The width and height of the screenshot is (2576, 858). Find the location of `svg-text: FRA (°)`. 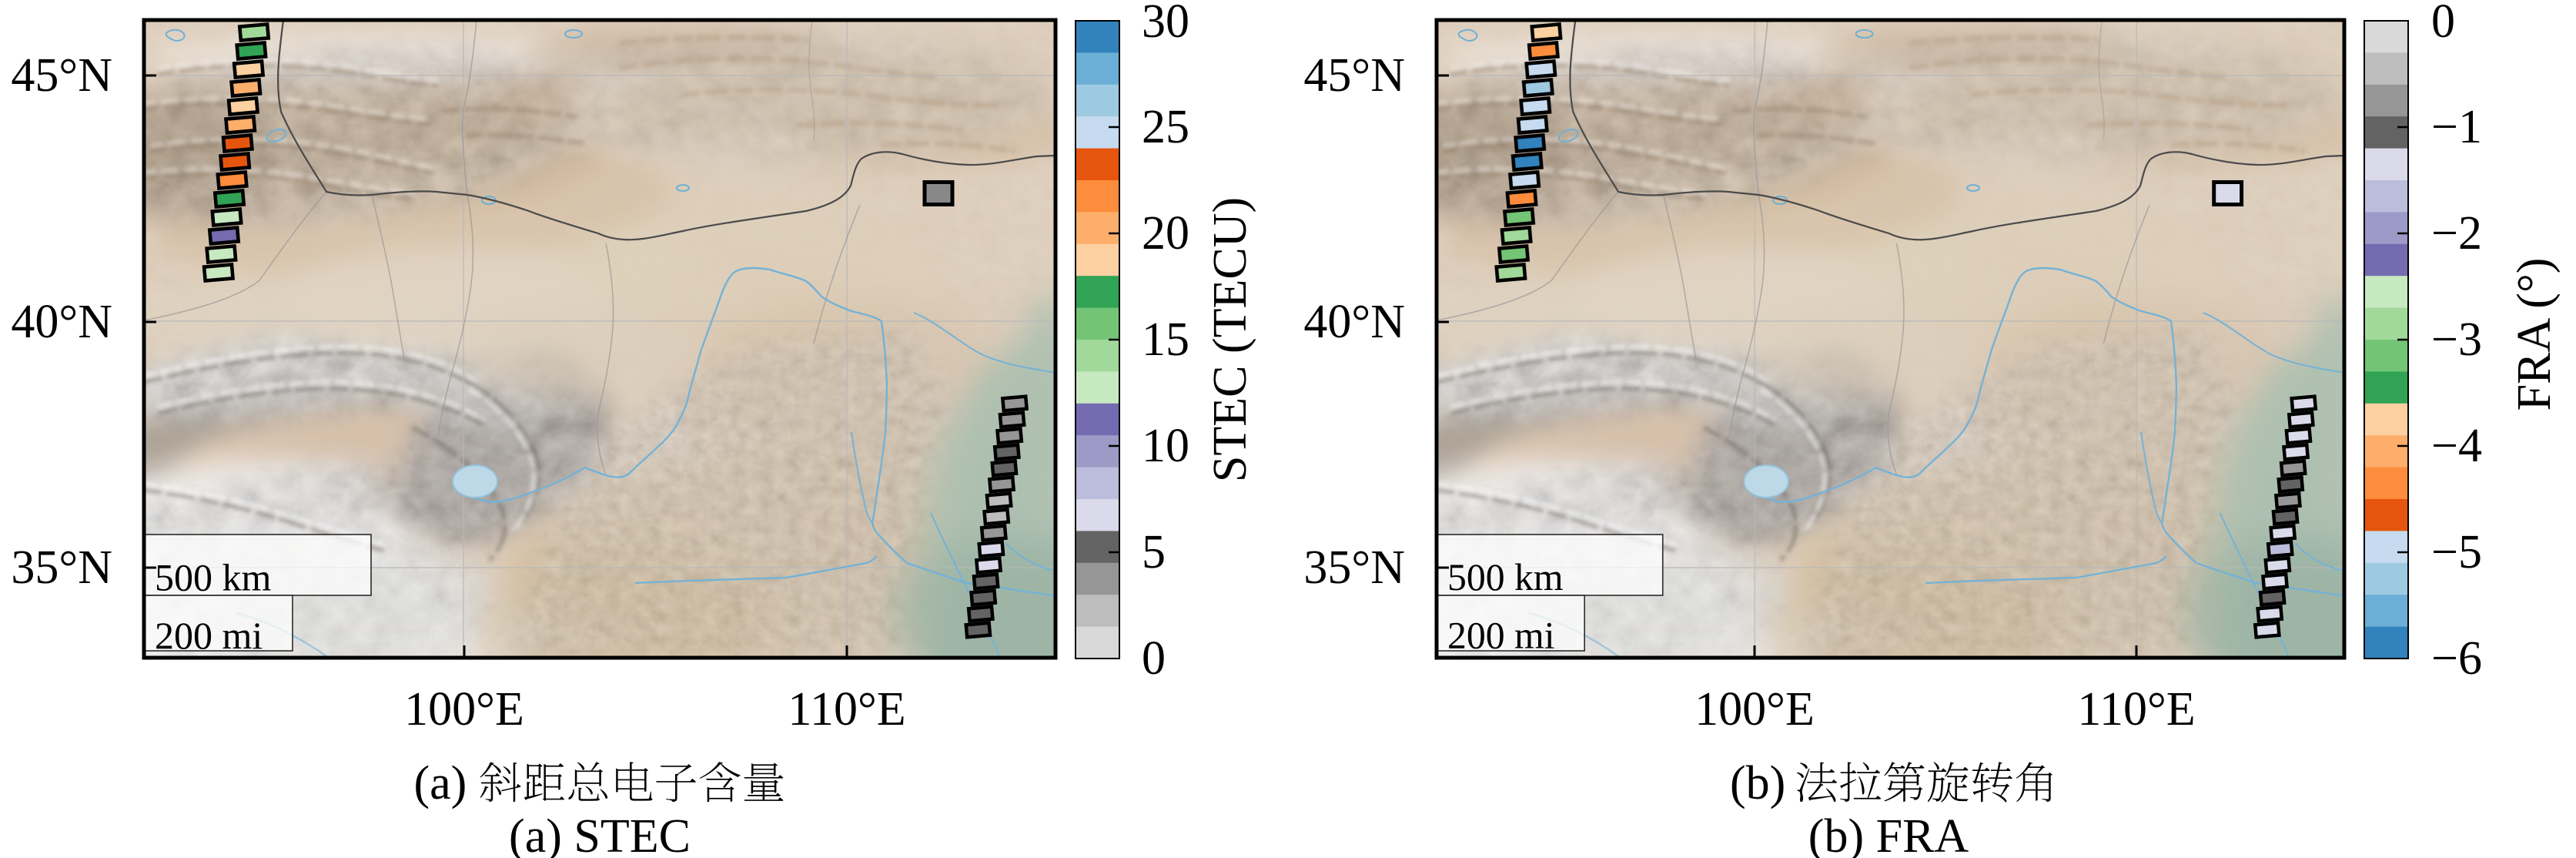

svg-text: FRA (°) is located at coordinates (2535, 334).